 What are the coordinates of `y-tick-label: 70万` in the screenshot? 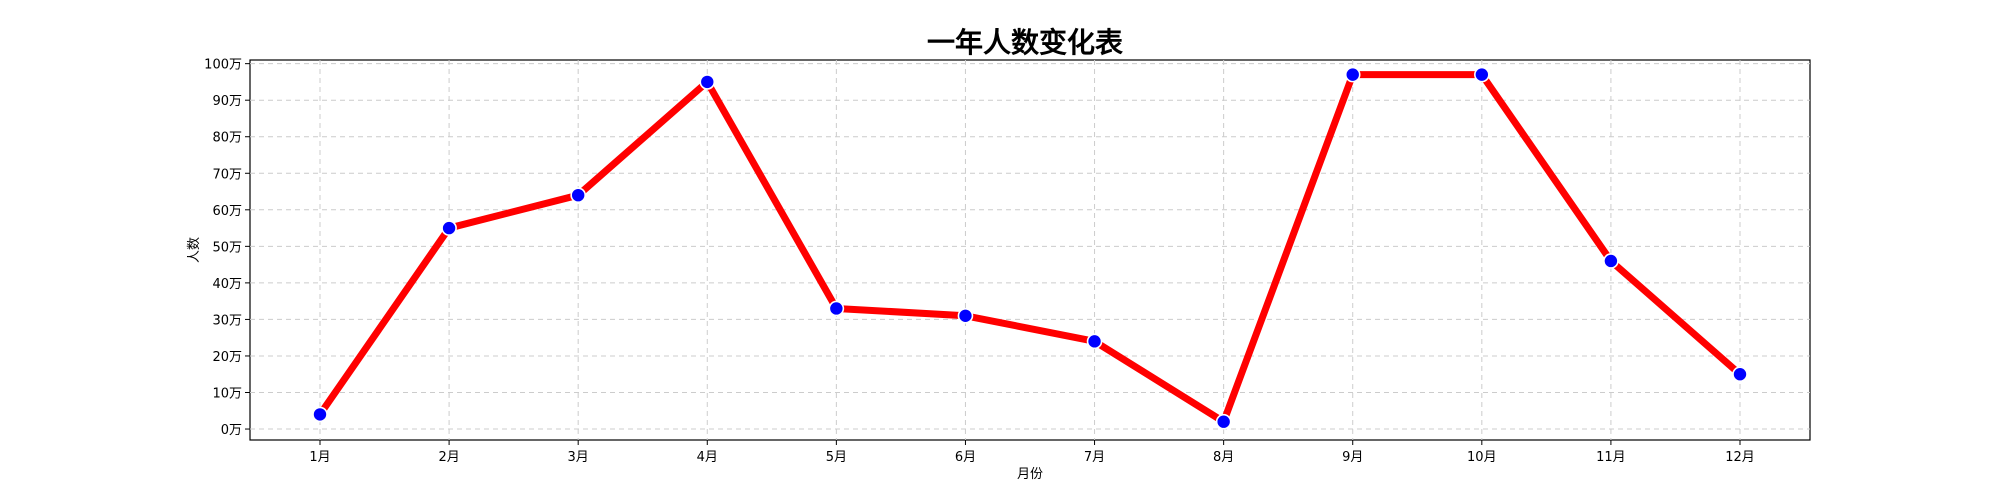 It's located at (227, 174).